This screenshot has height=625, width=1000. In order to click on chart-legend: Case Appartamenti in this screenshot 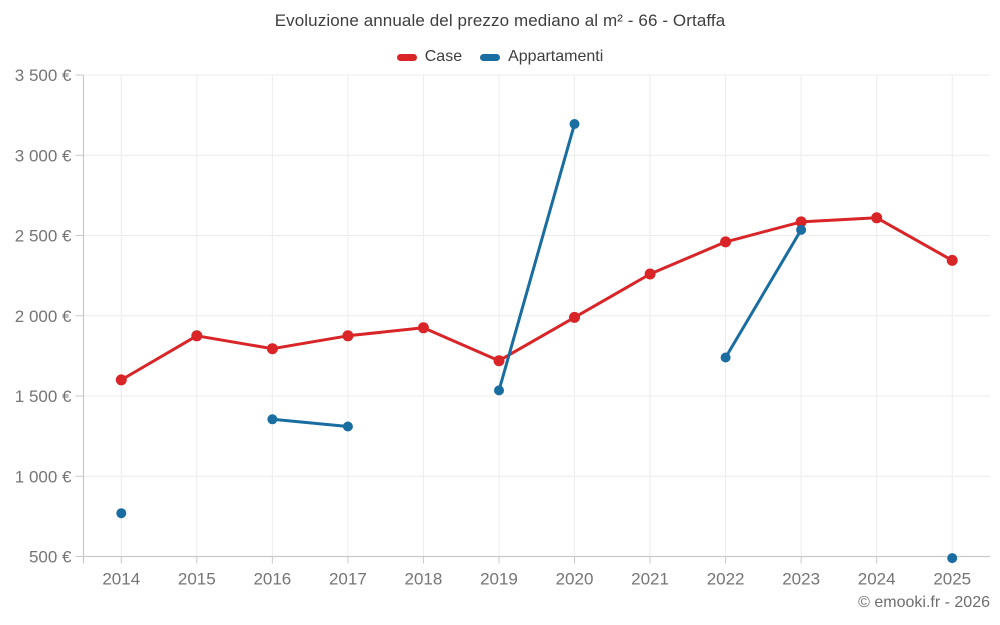, I will do `click(500, 57)`.